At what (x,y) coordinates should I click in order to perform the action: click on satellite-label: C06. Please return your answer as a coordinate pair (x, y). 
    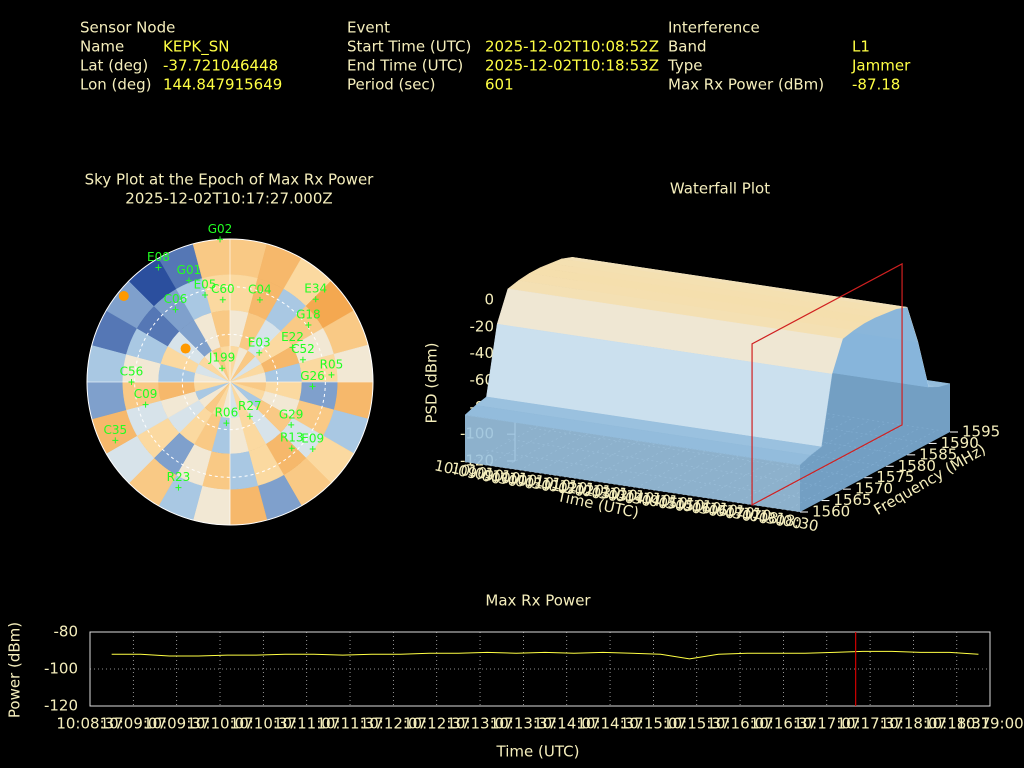
    Looking at the image, I should click on (176, 299).